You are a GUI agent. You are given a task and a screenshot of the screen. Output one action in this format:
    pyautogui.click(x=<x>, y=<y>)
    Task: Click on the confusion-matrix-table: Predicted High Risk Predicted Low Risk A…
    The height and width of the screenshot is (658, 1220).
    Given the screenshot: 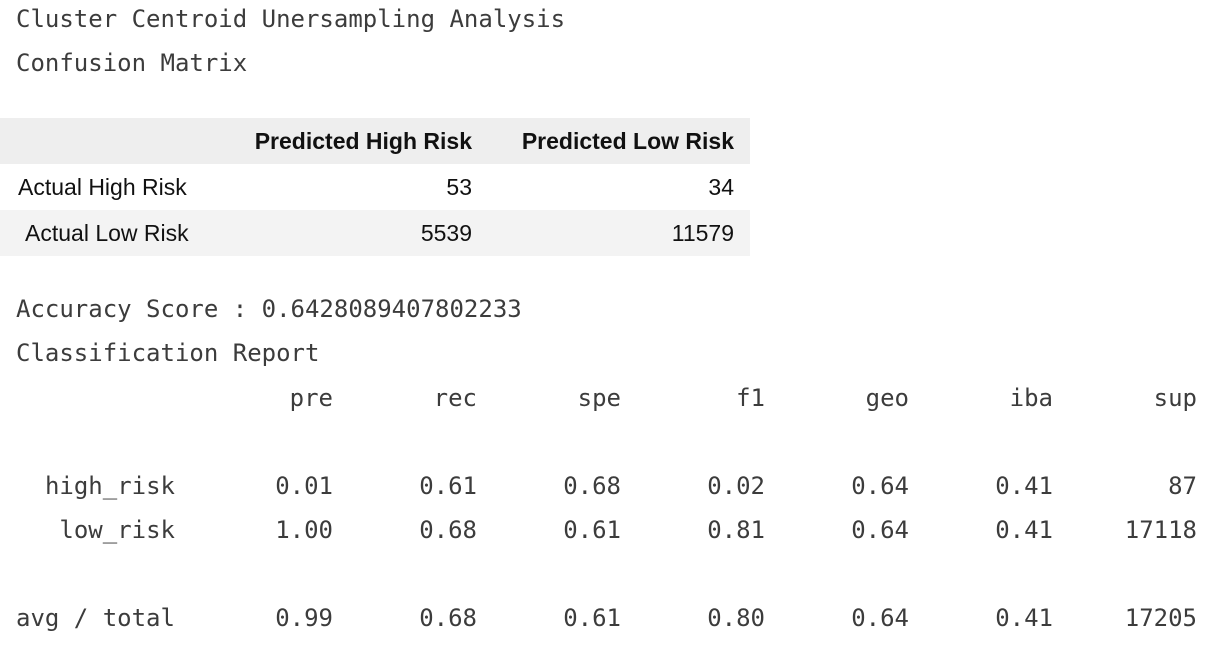 What is the action you would take?
    pyautogui.click(x=375, y=187)
    